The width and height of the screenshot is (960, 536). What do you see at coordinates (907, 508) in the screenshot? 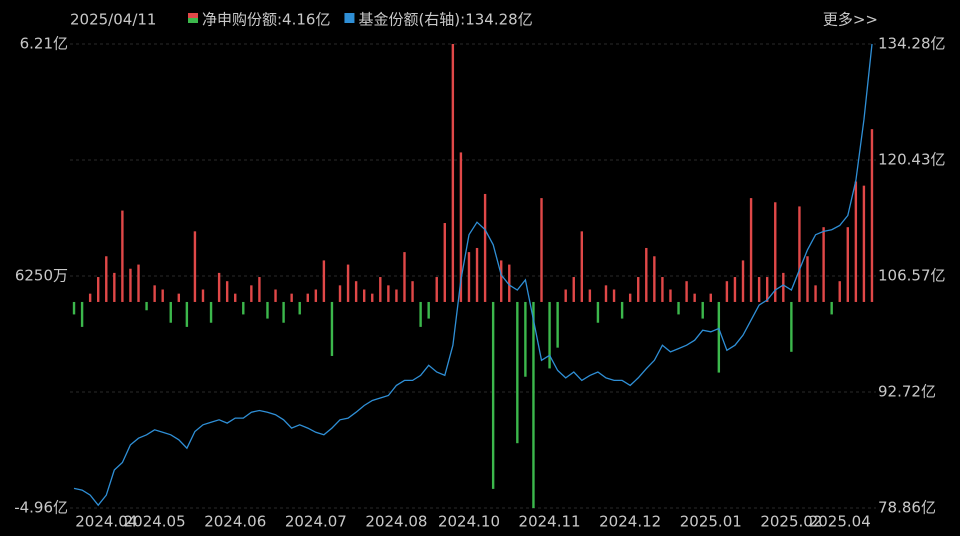
I see `y2-tick-label: 78.86亿` at bounding box center [907, 508].